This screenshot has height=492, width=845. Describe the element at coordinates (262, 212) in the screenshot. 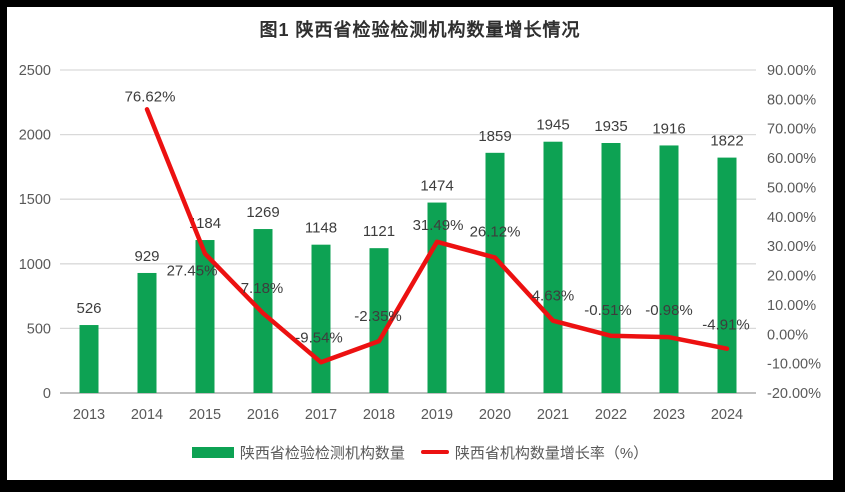

I see `bar-value-label: 1269` at that location.